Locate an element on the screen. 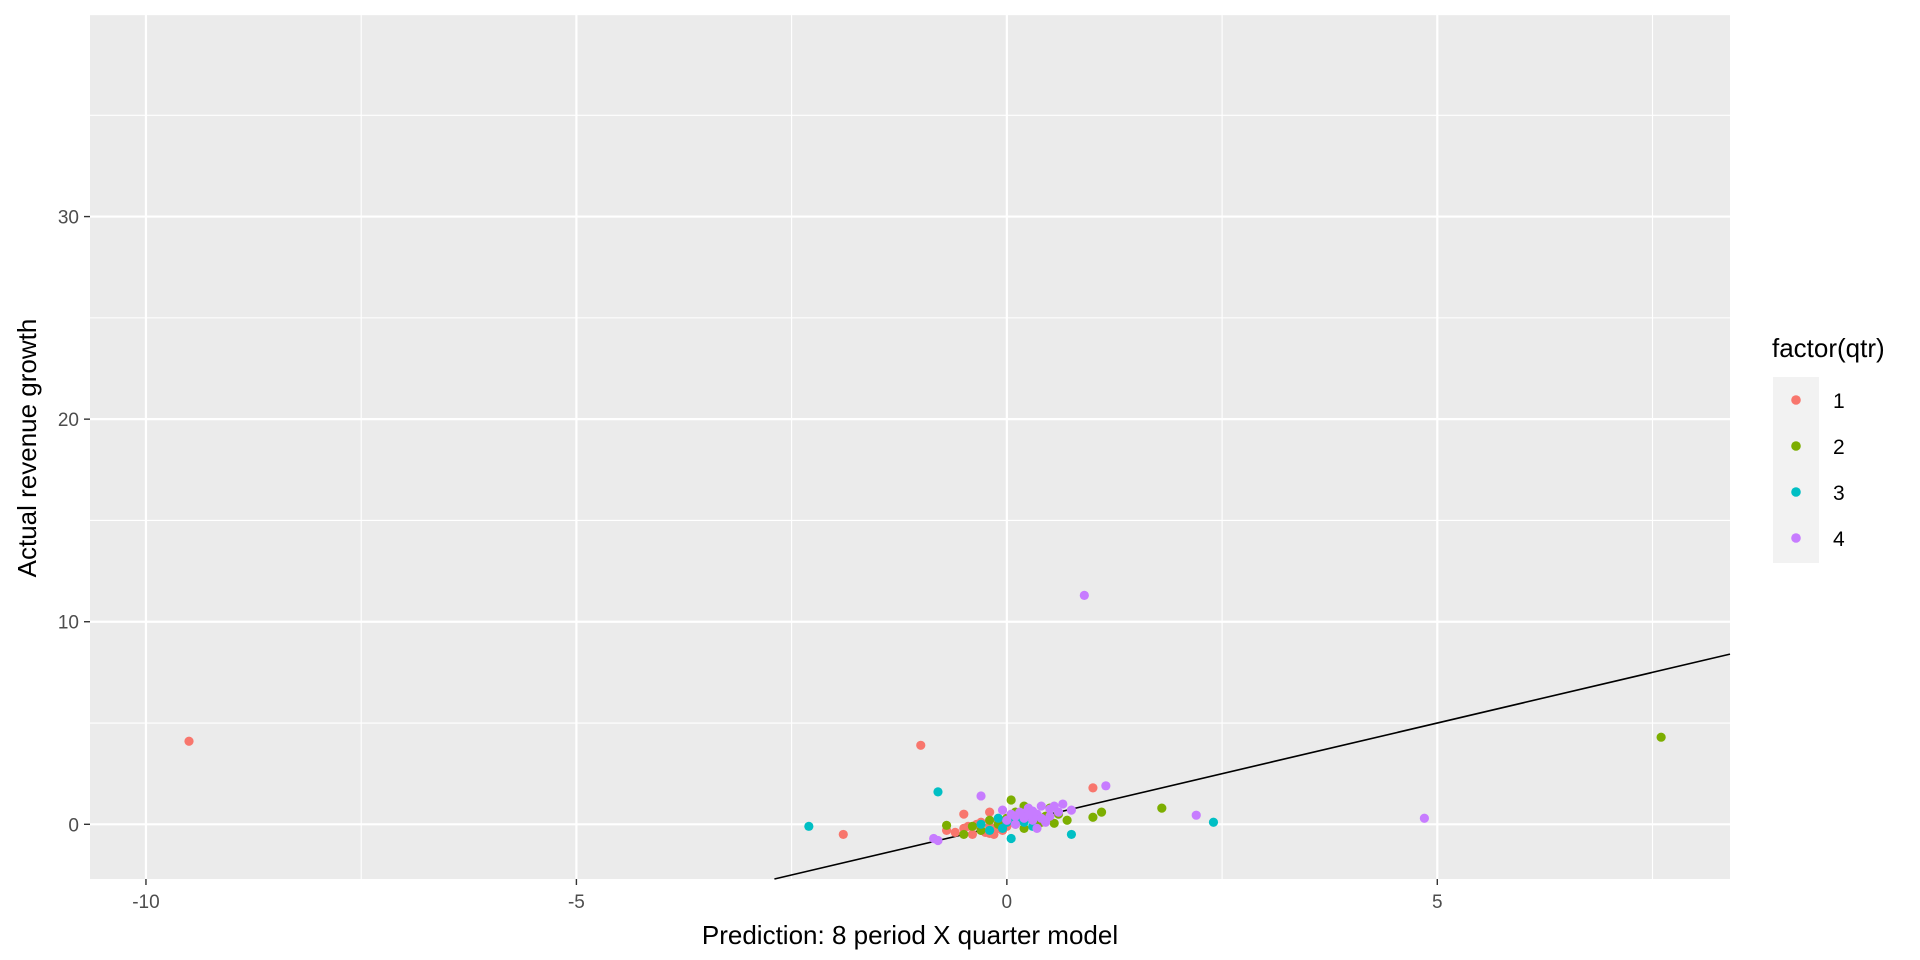  x-tick-label: -5 is located at coordinates (576, 902).